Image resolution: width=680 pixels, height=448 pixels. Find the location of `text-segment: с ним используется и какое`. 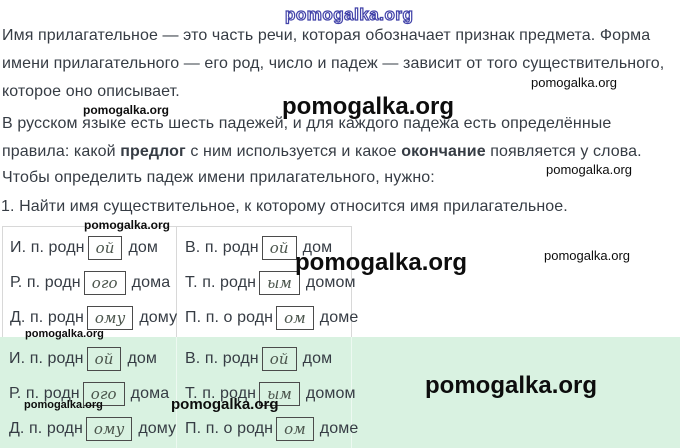

text-segment: с ним используется и какое is located at coordinates (293, 151).